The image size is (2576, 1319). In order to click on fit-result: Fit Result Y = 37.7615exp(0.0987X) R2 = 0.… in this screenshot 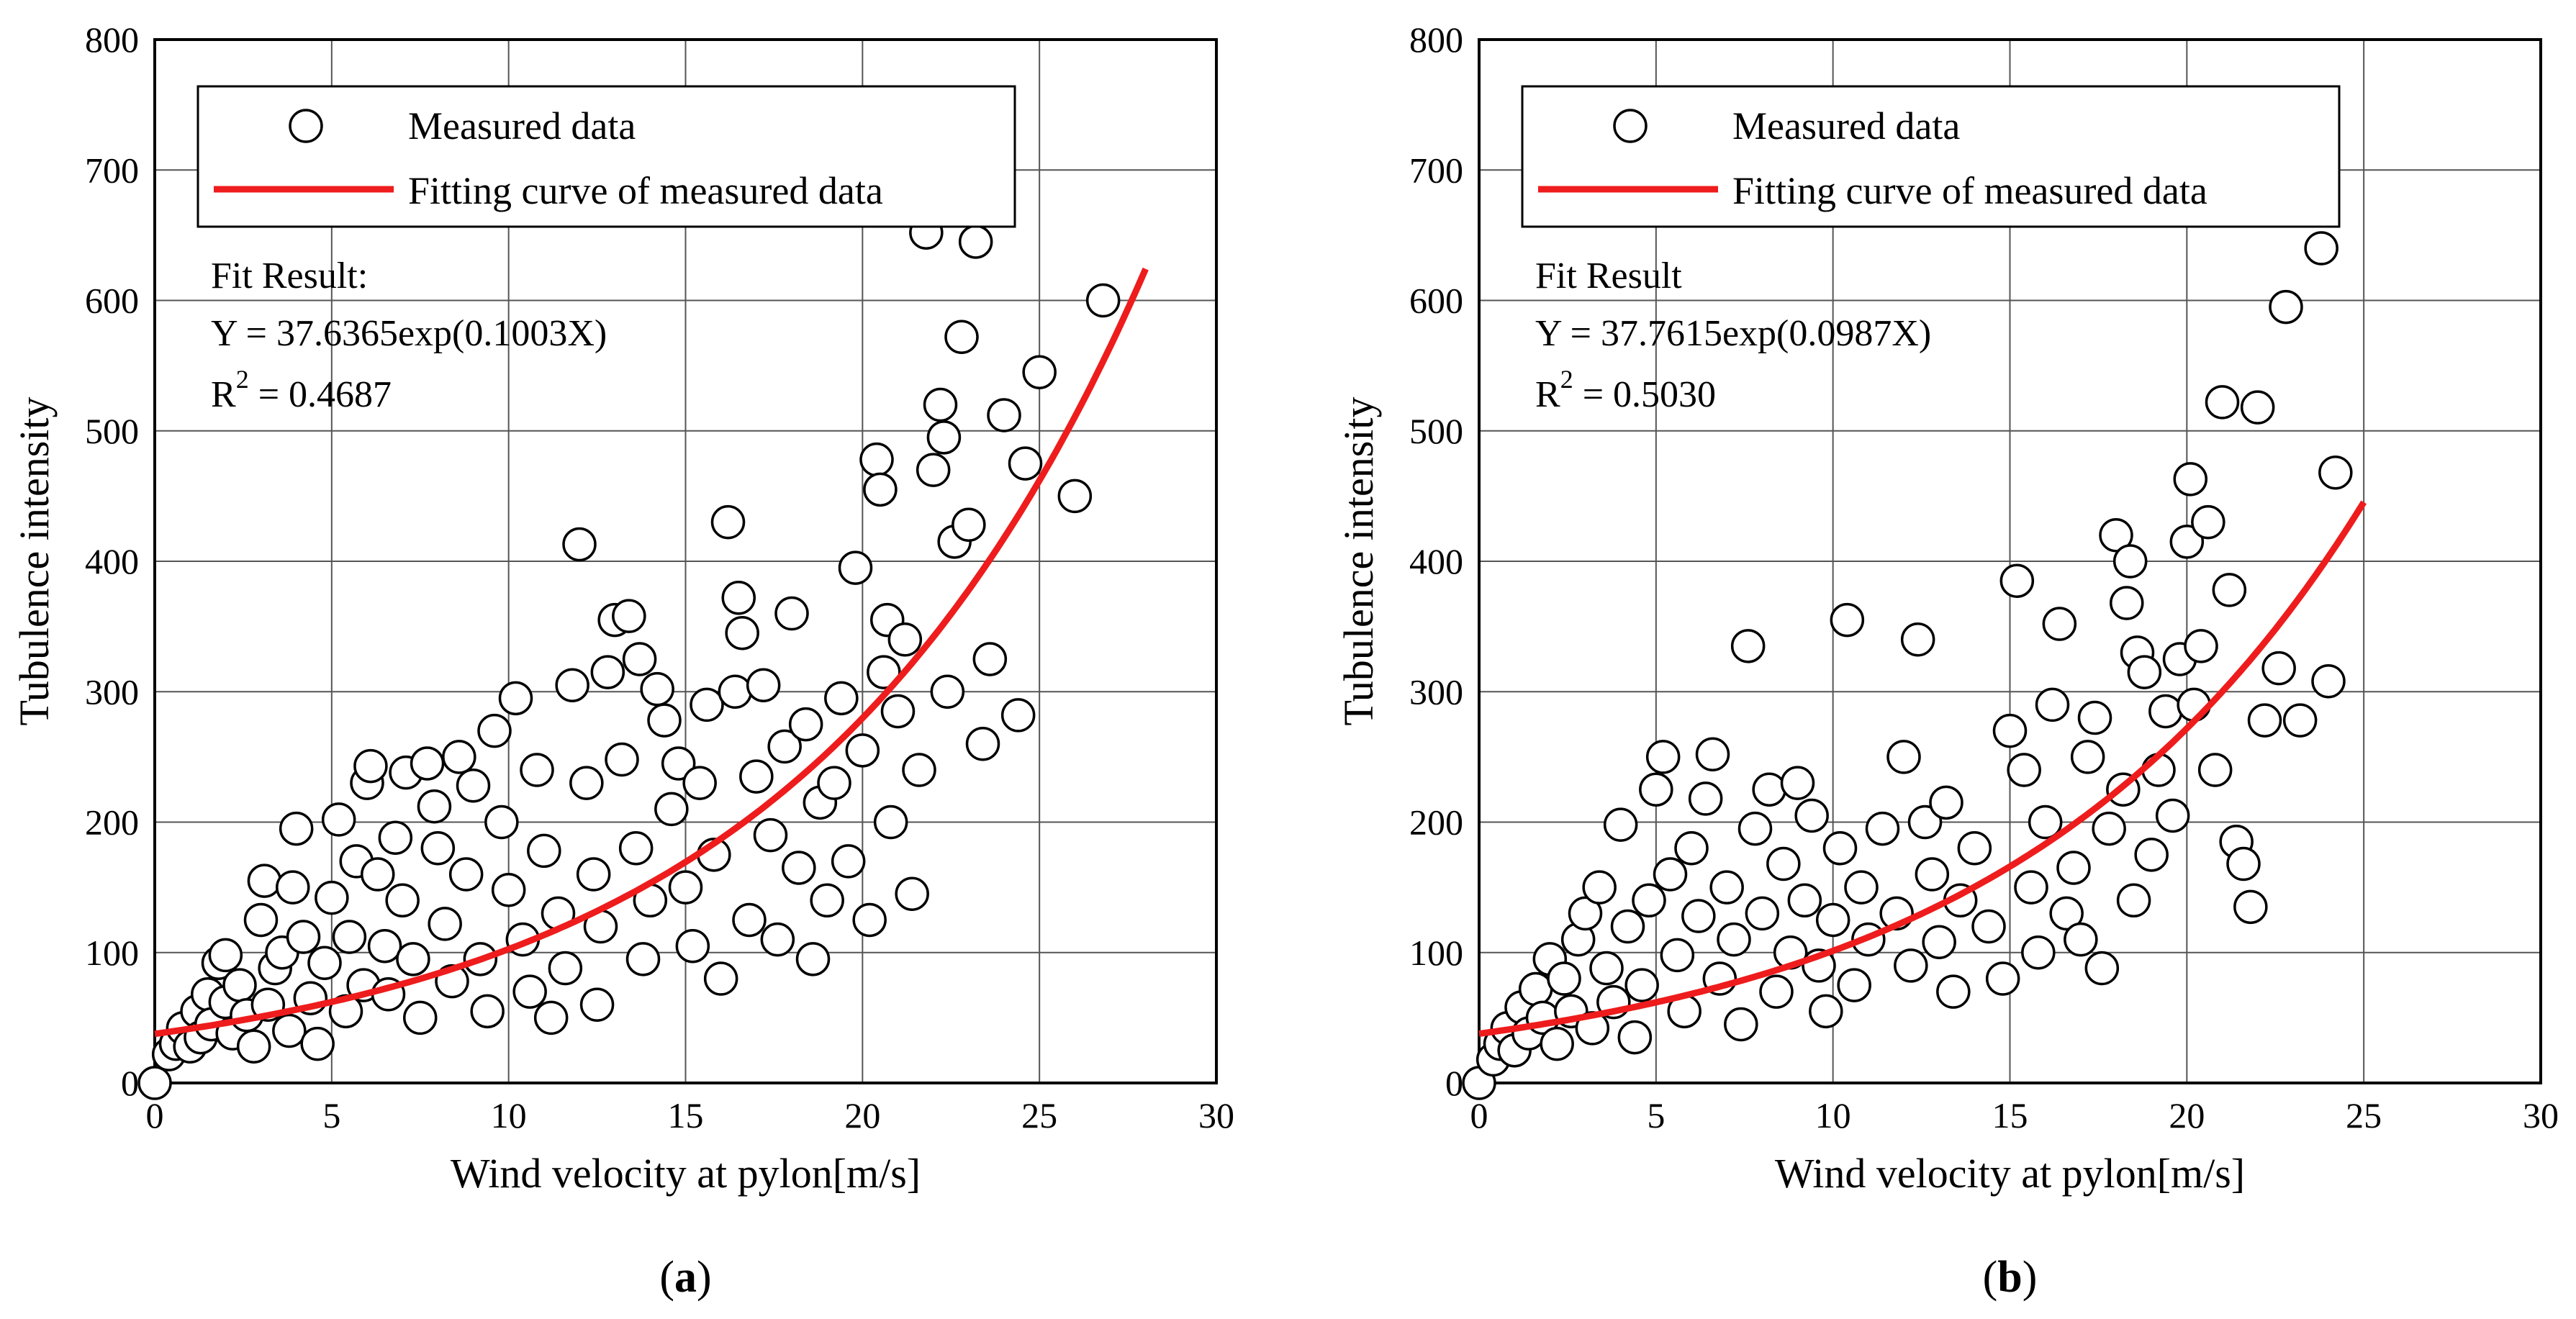, I will do `click(1733, 335)`.